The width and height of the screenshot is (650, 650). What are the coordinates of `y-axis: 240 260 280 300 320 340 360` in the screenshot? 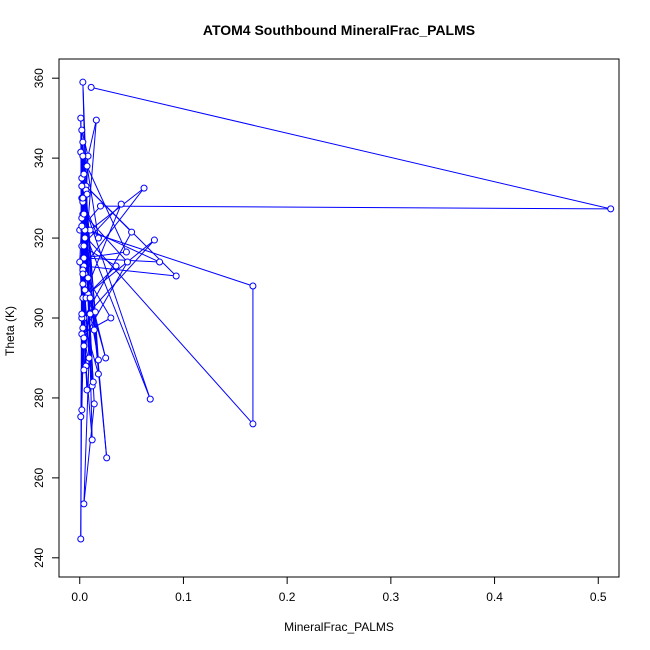 It's located at (46, 318).